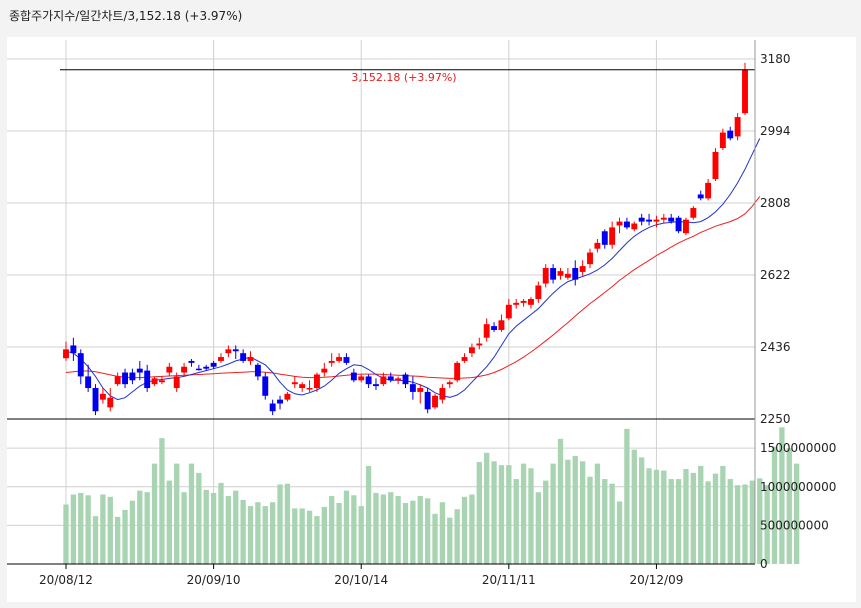 This screenshot has height=608, width=861. What do you see at coordinates (66, 580) in the screenshot?
I see `date-tick-label: 20/08/12` at bounding box center [66, 580].